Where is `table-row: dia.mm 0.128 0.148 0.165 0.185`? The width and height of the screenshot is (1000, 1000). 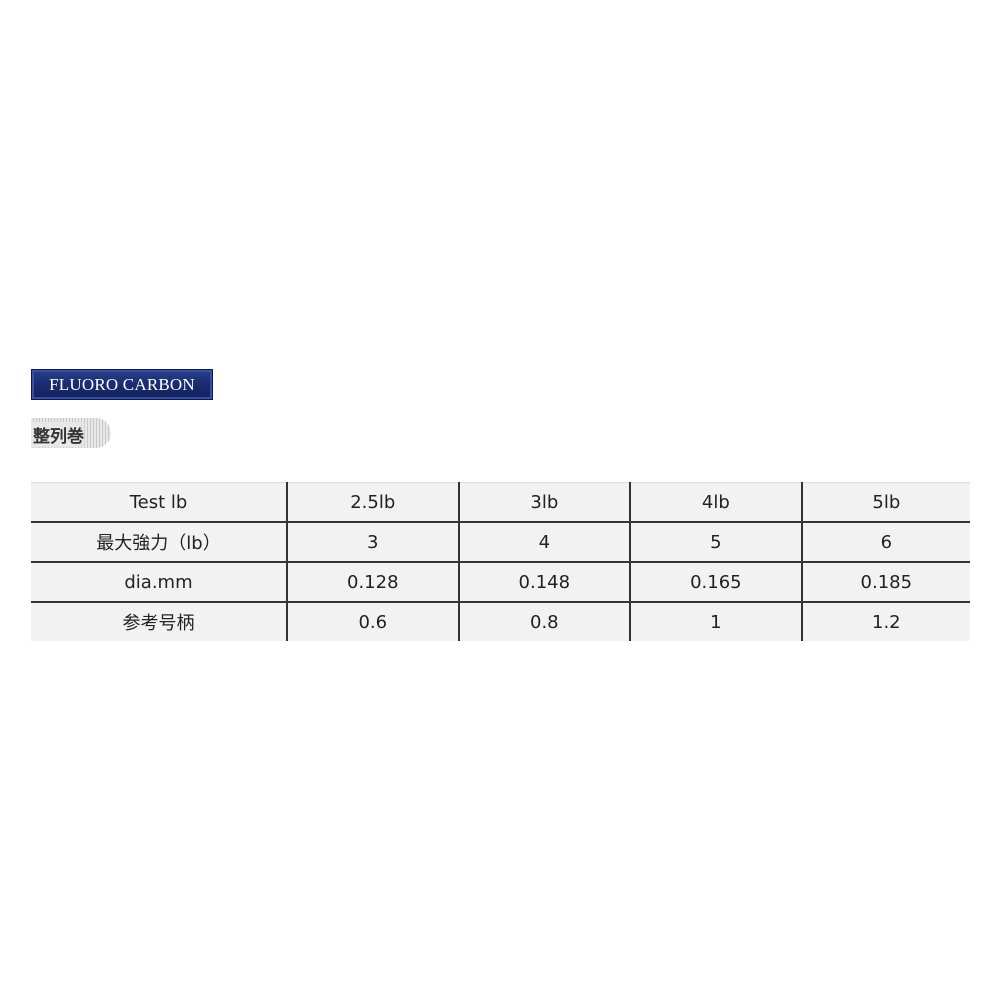
table-row: dia.mm 0.128 0.148 0.165 0.185 is located at coordinates (500, 581).